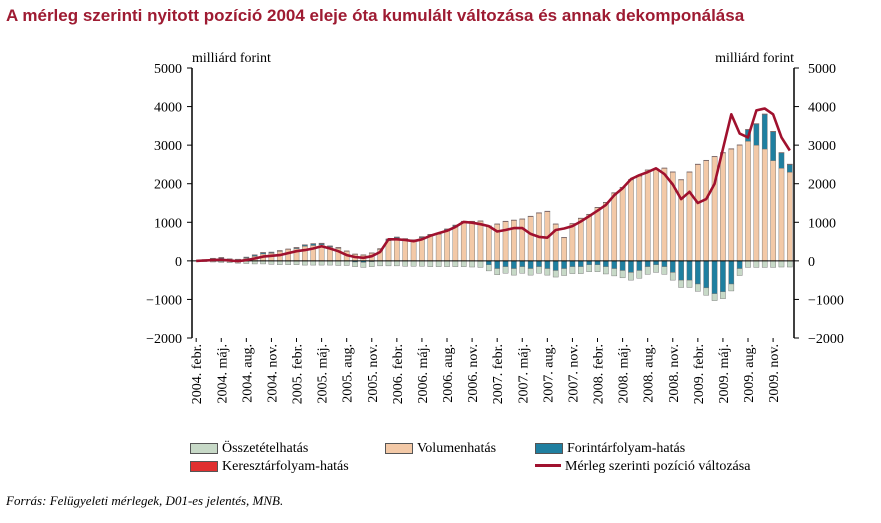  I want to click on y-tick-label-left: −1000, so click(164, 300).